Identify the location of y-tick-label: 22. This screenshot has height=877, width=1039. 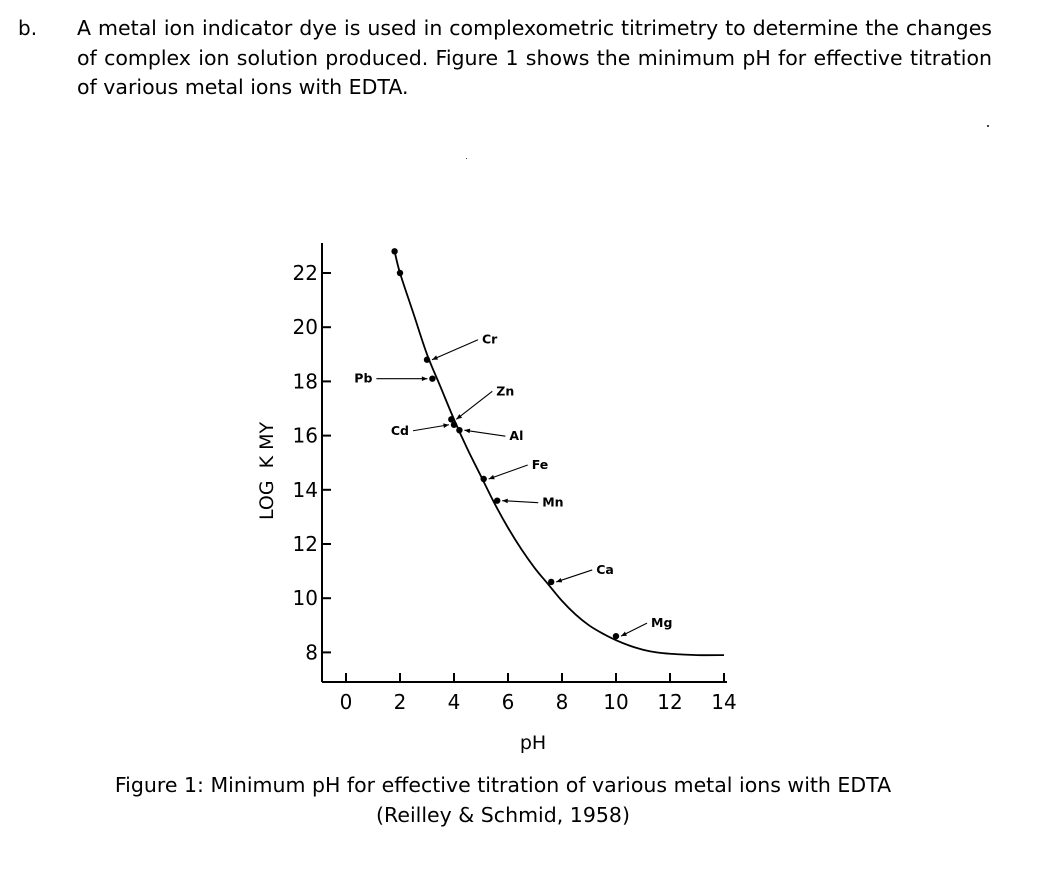
(305, 273).